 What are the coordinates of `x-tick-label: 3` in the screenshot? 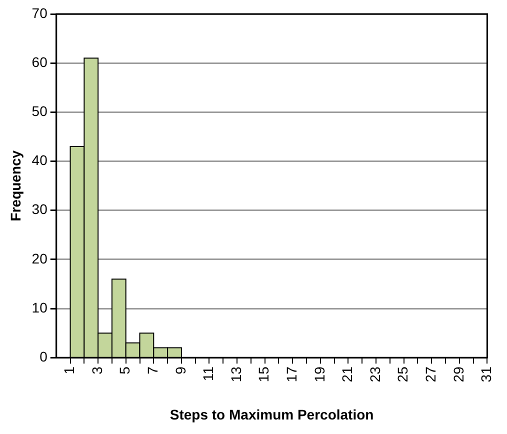 It's located at (96, 370).